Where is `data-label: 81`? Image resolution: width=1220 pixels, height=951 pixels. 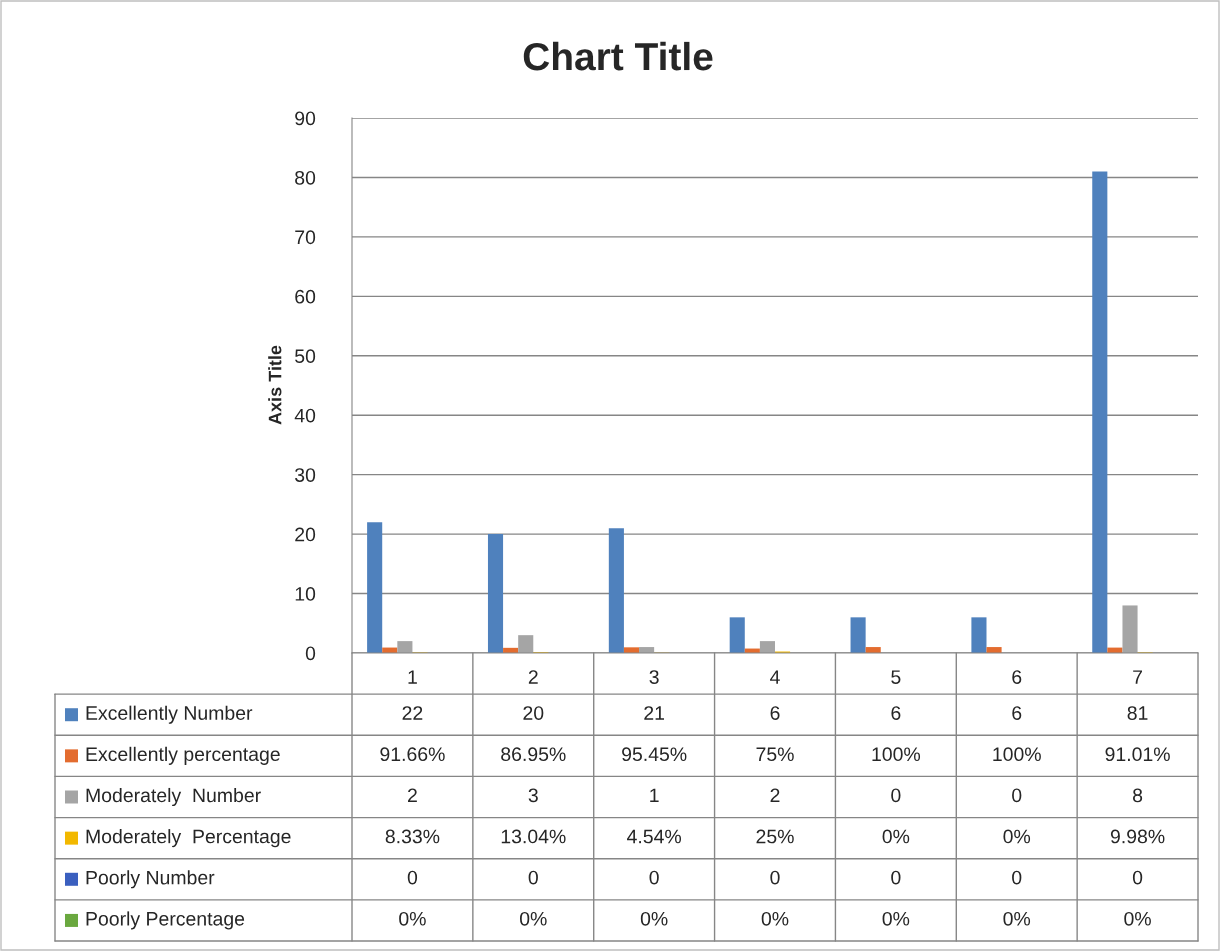 data-label: 81 is located at coordinates (1137, 713).